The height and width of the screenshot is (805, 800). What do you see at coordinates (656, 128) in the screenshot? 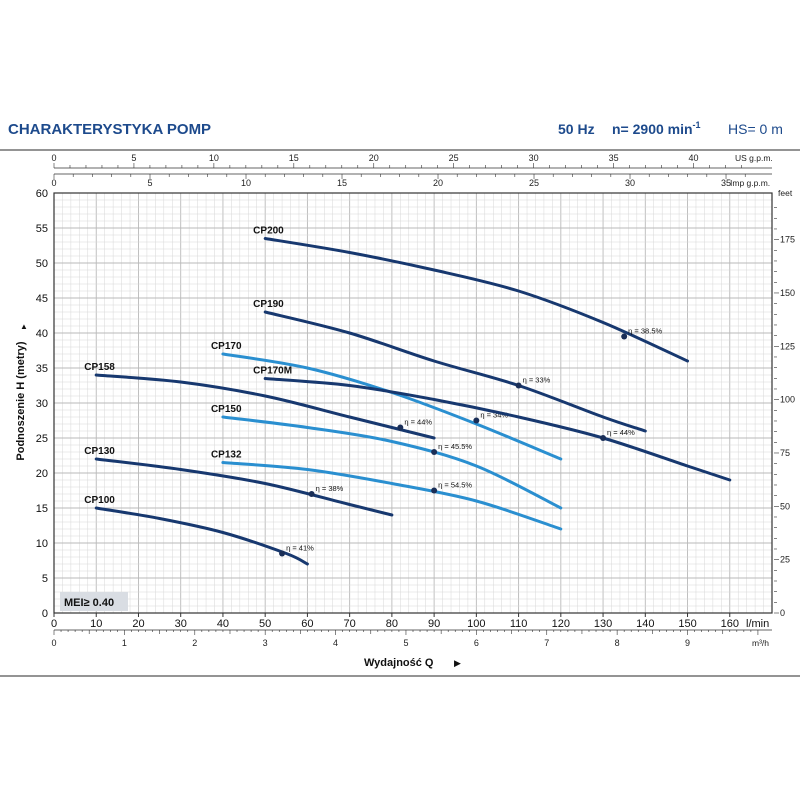
I see `speed-label: n= 2900 min-1` at bounding box center [656, 128].